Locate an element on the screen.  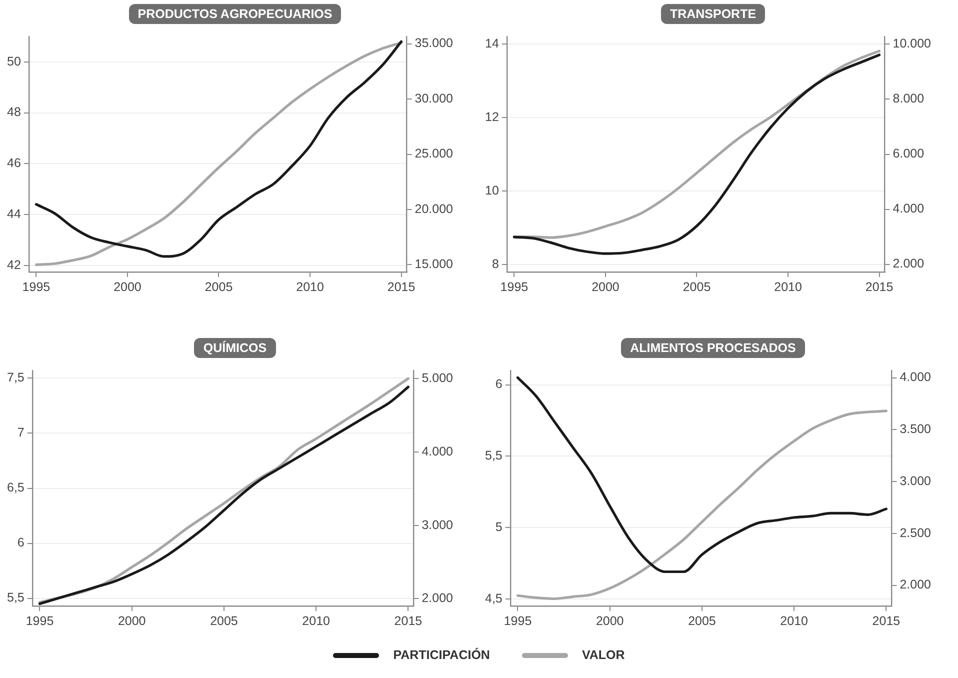
chart-title: QUÍMICOS is located at coordinates (235, 348).